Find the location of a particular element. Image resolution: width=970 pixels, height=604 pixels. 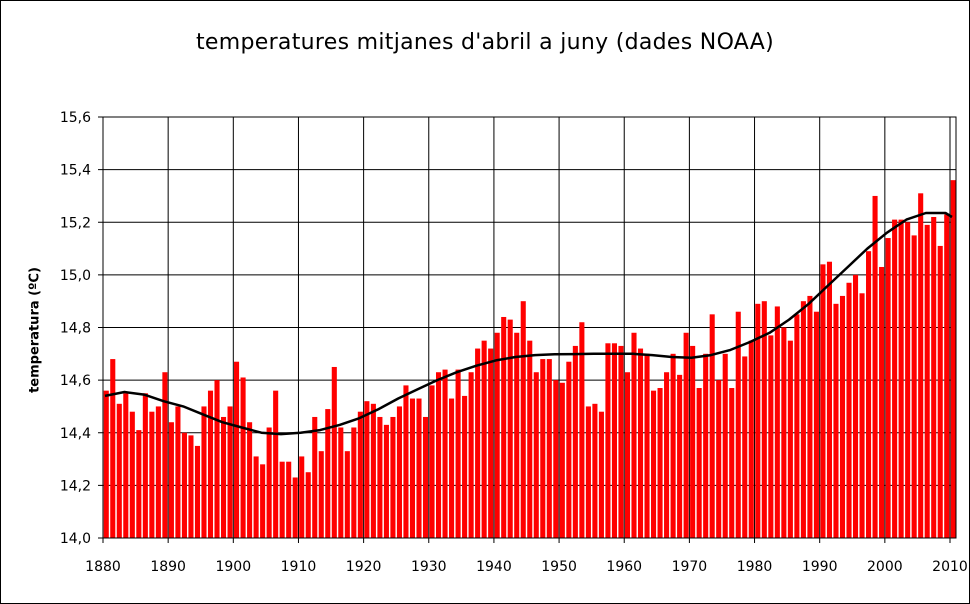

x-tick-label: 1940 is located at coordinates (494, 567).